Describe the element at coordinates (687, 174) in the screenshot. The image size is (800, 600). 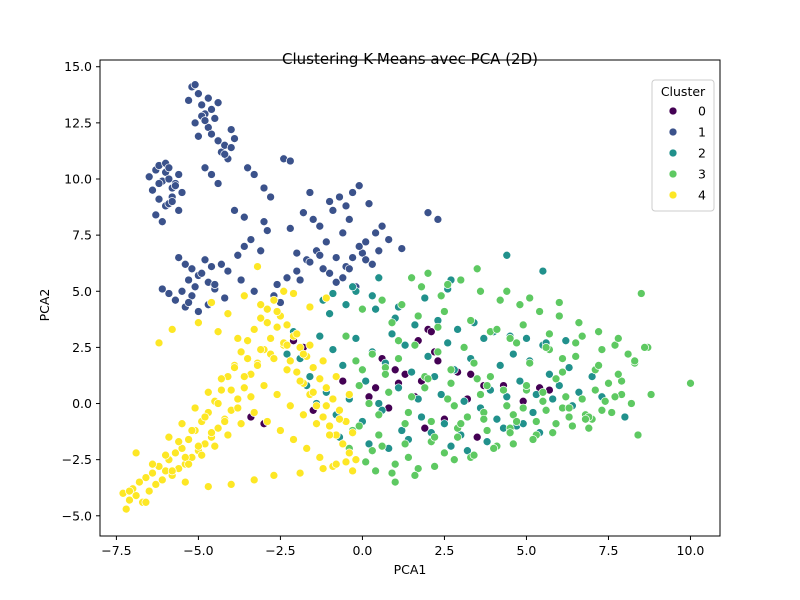
I see `legend-item: 3` at that location.